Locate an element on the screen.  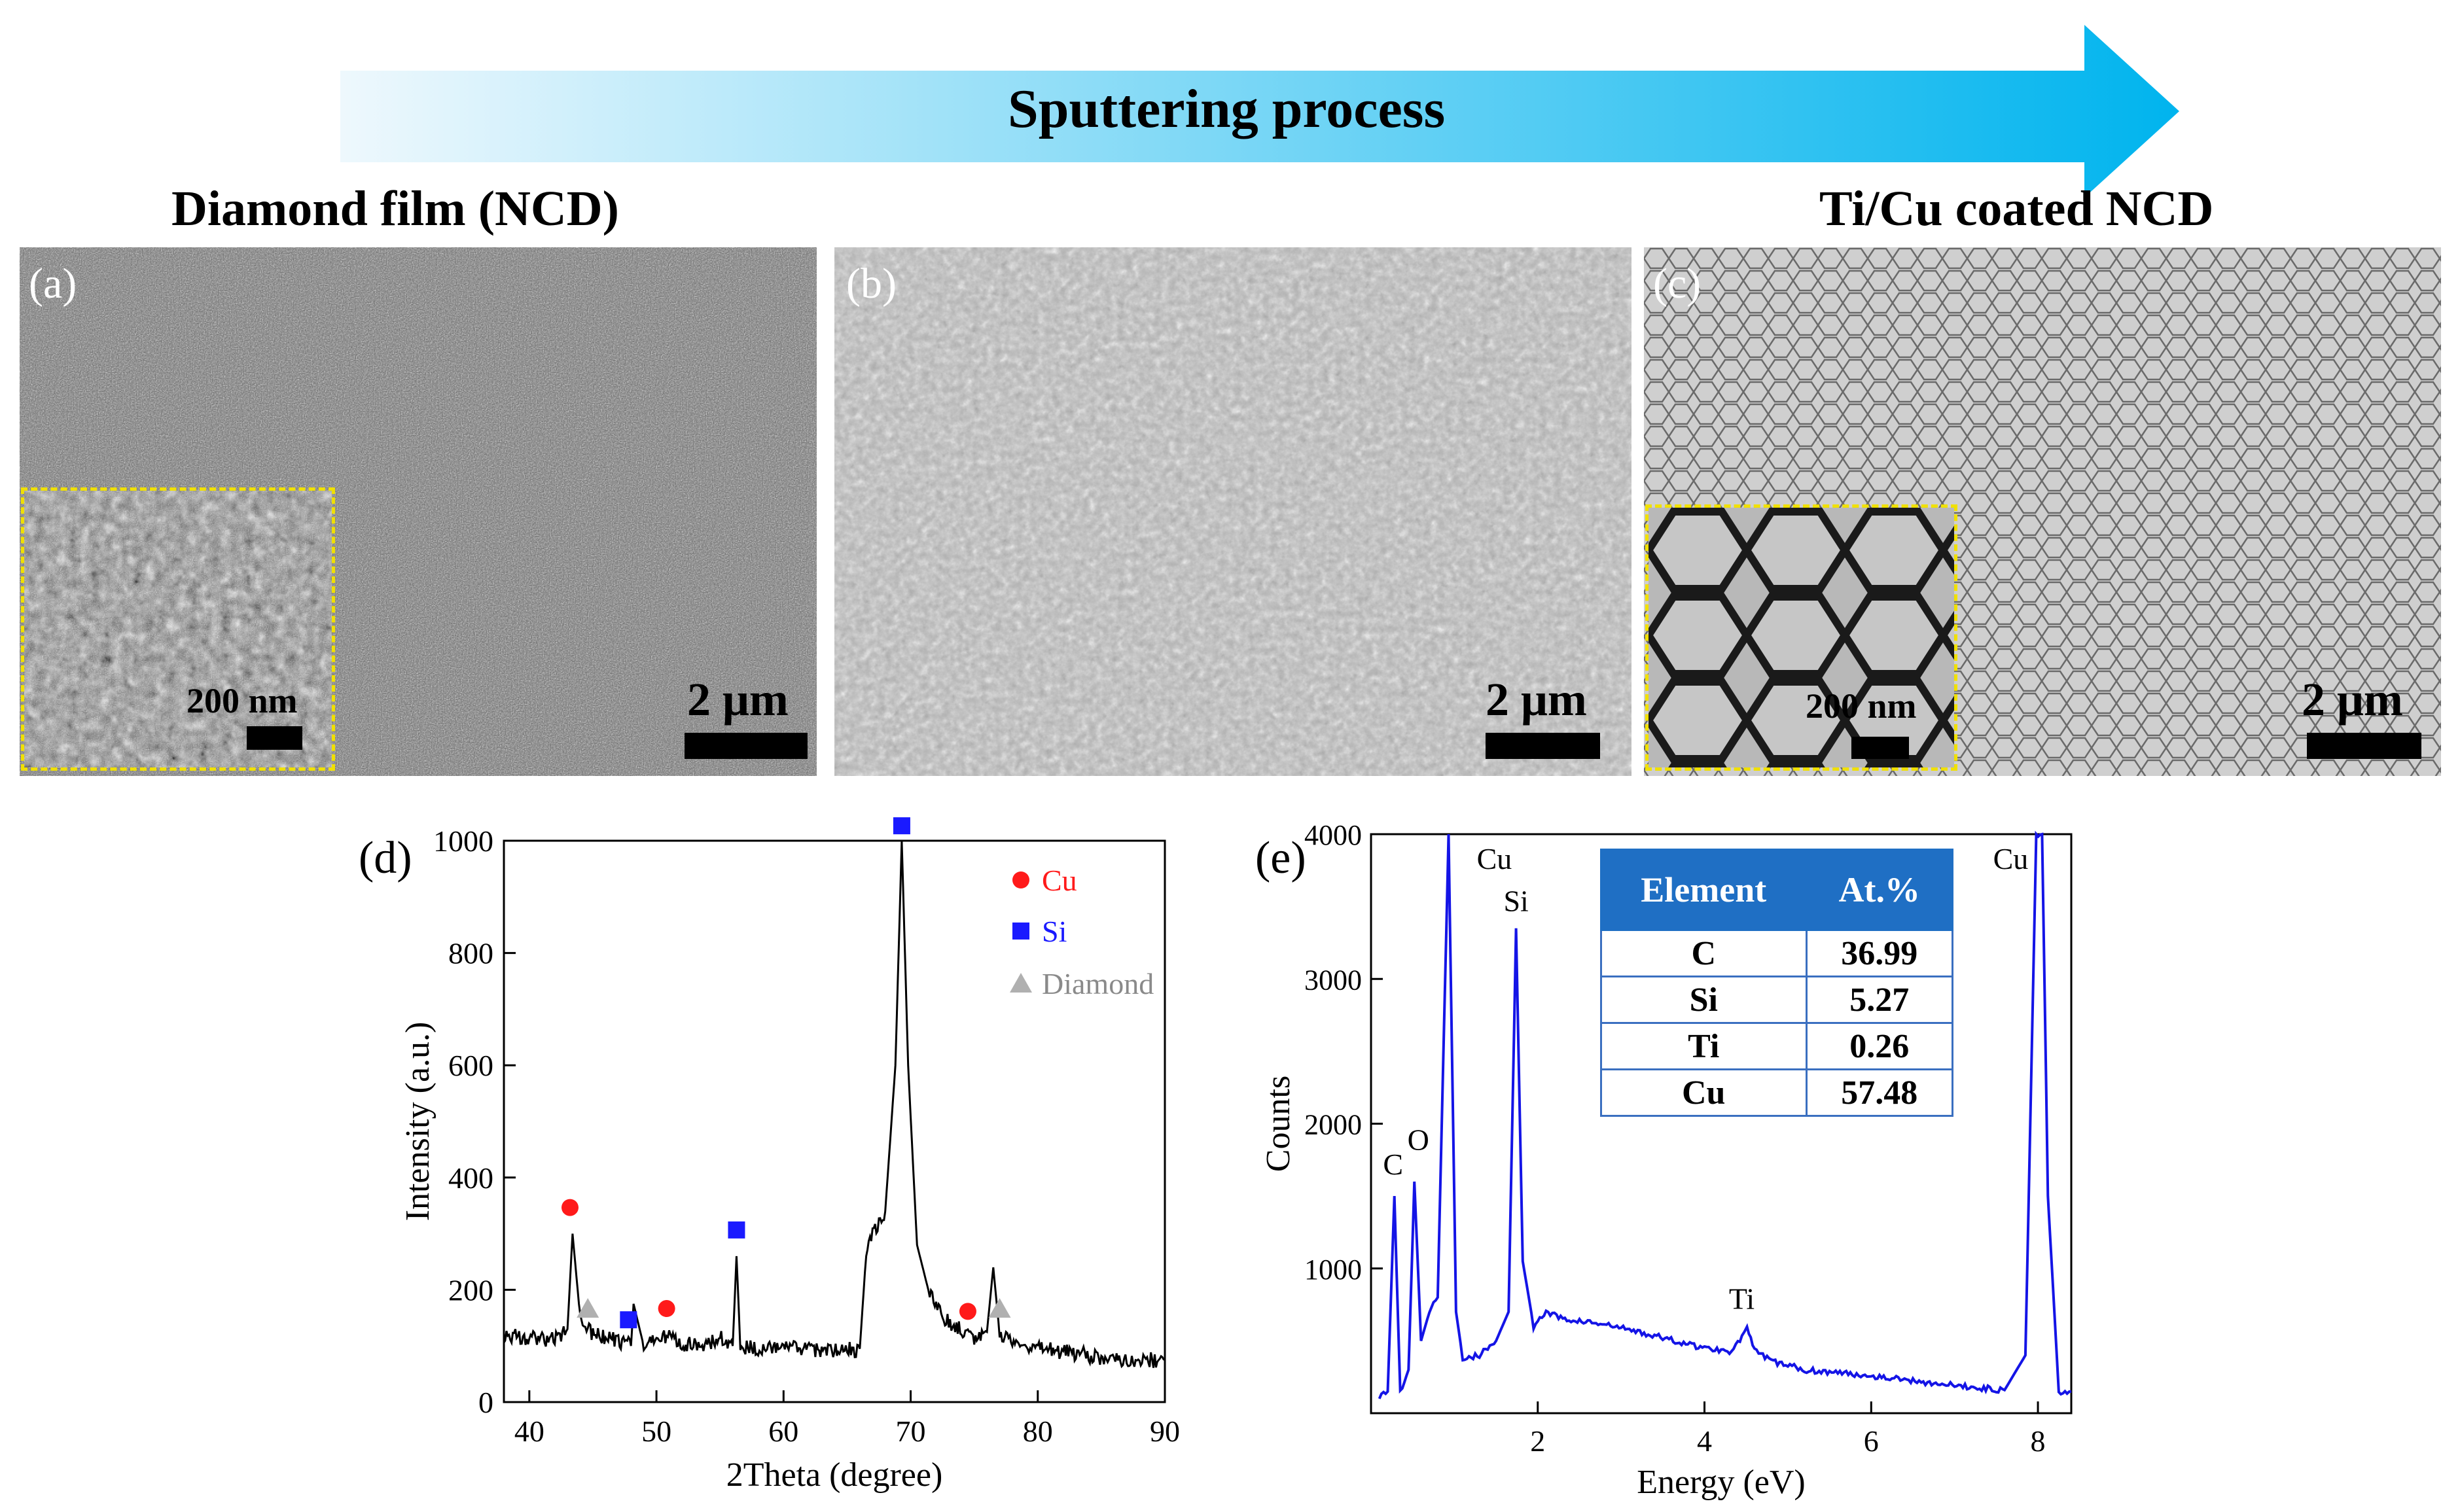
process-label: Sputtering process is located at coordinates (1227, 109).